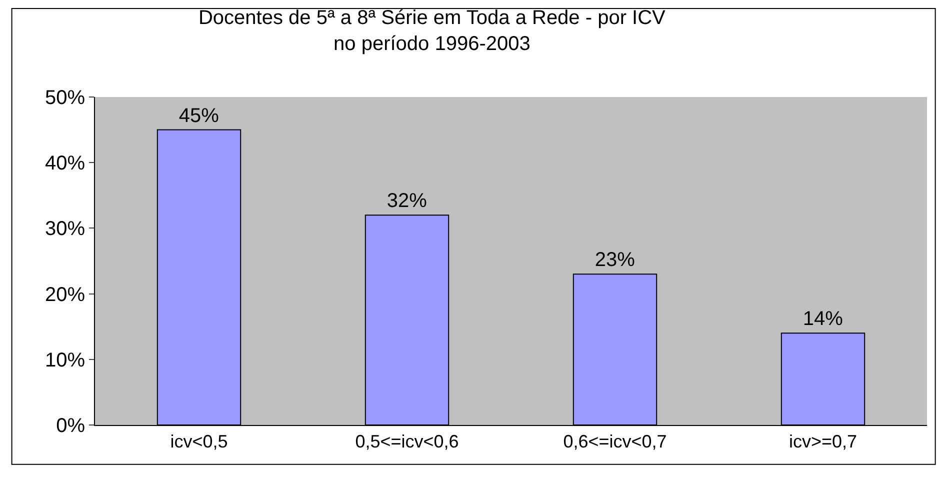 The image size is (939, 480). Describe the element at coordinates (65, 229) in the screenshot. I see `y-tick-label: 30%` at that location.